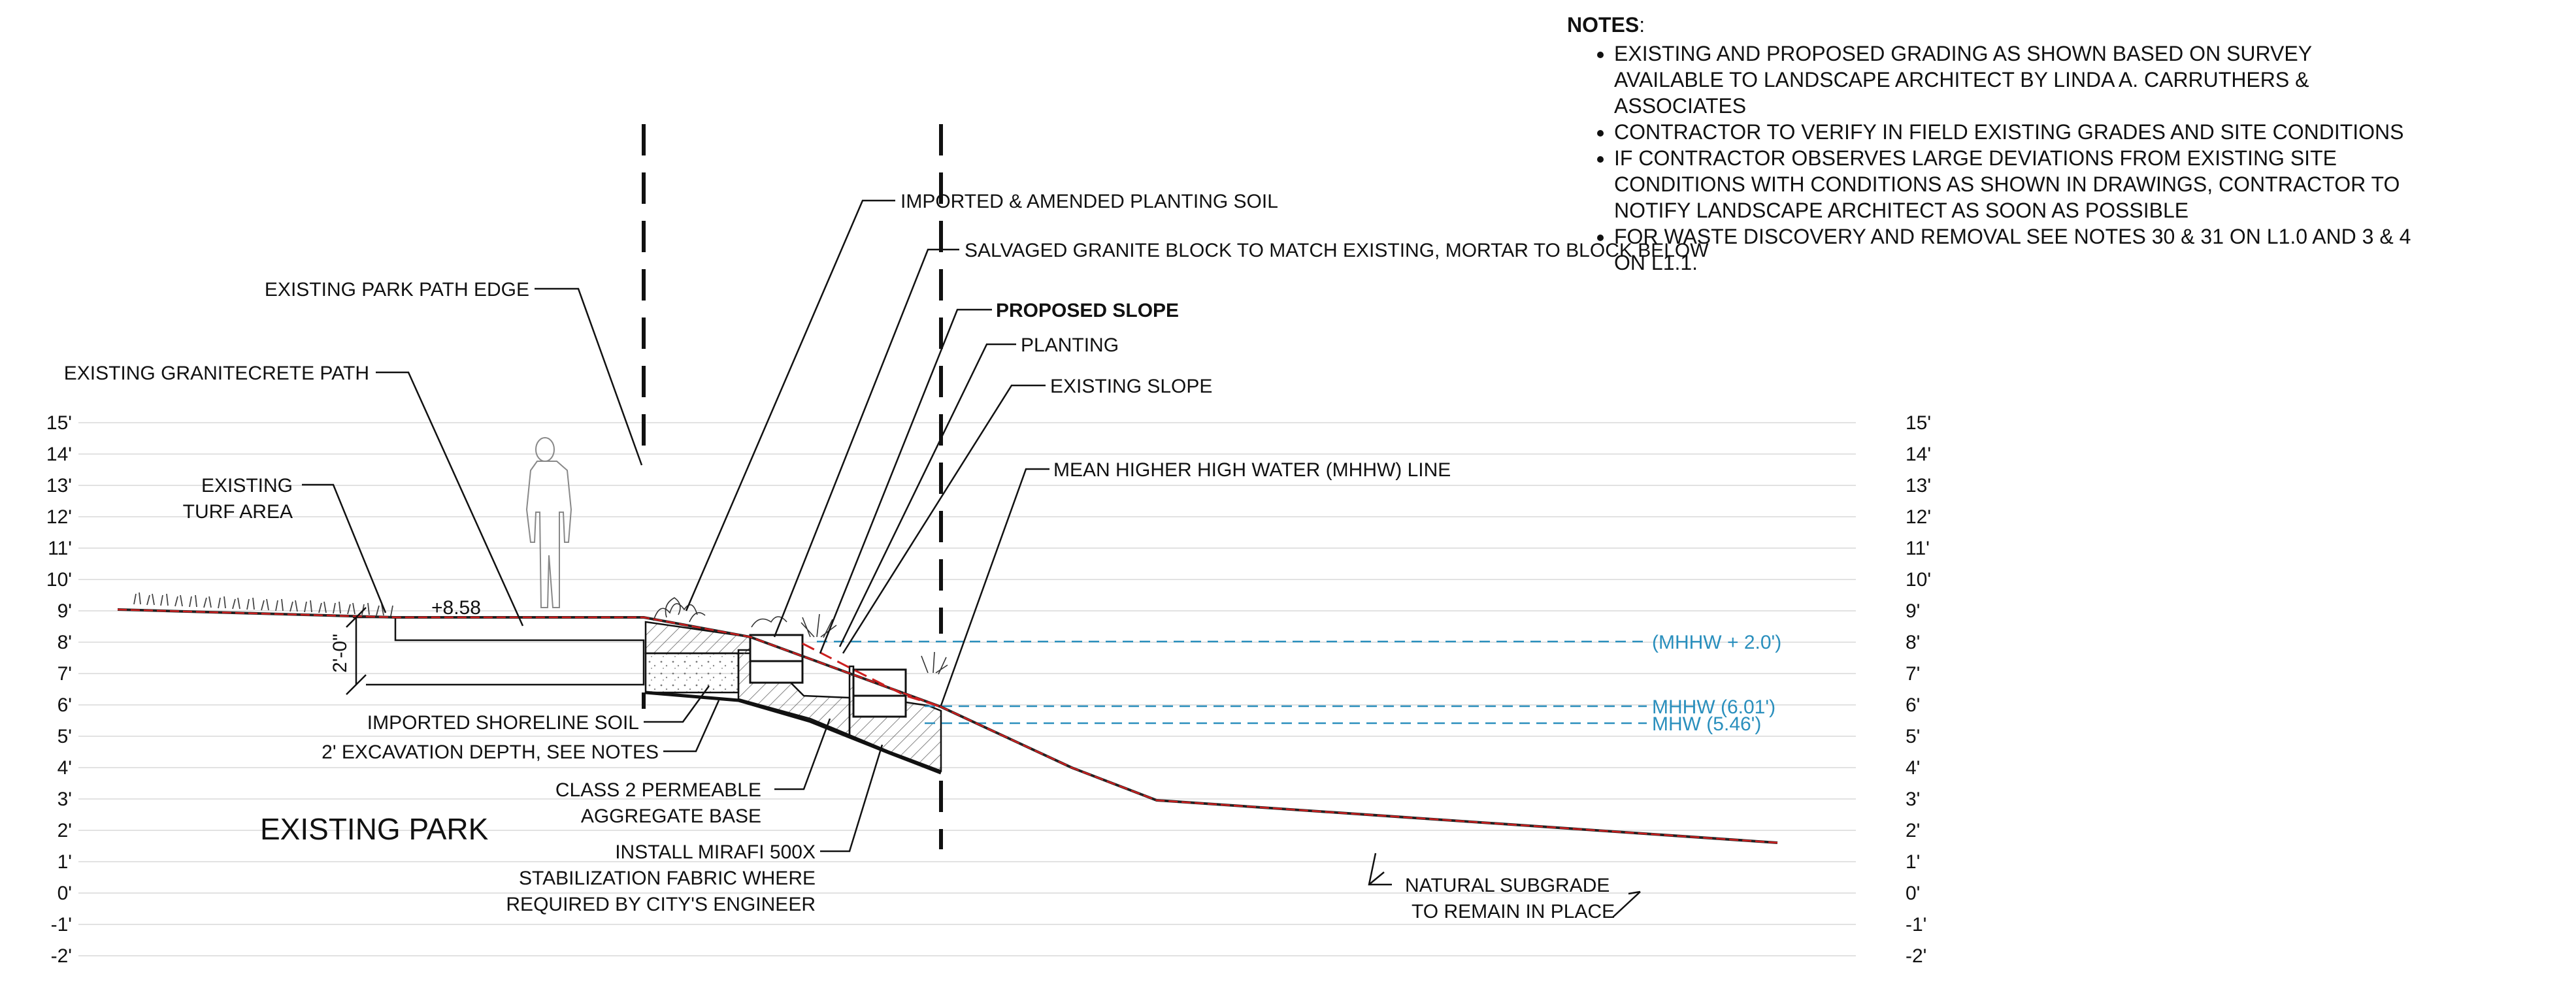 This screenshot has height=993, width=2576. What do you see at coordinates (216, 373) in the screenshot?
I see `callout-granitecrete-path: EXISTING GRANITECRETE PATH` at bounding box center [216, 373].